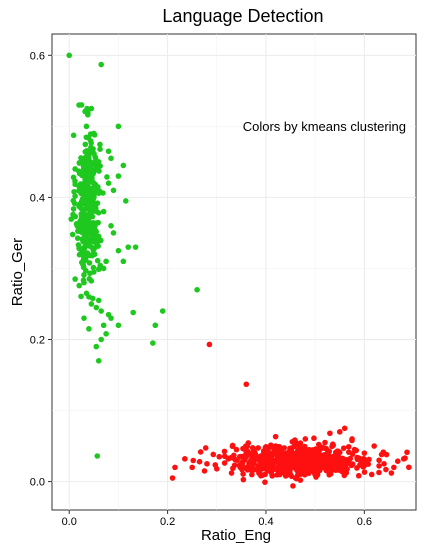 Image resolution: width=426 pixels, height=551 pixels. What do you see at coordinates (364, 522) in the screenshot?
I see `x-tick-label: 0.6` at bounding box center [364, 522].